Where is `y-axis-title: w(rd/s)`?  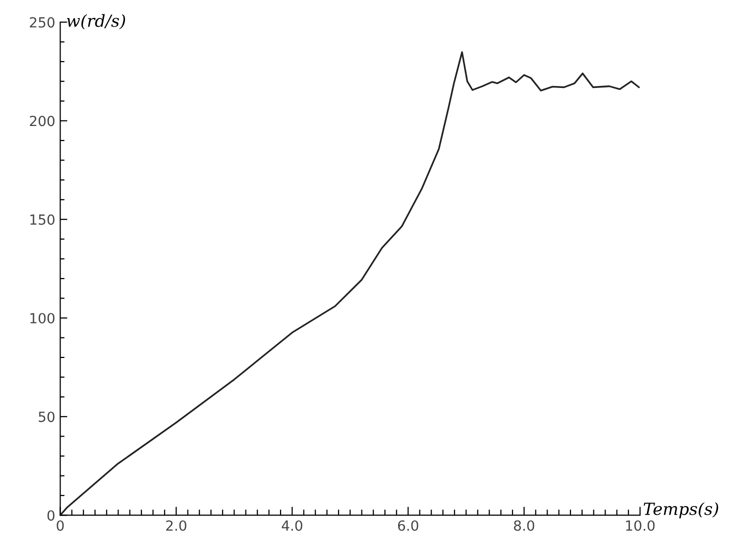
y-axis-title: w(rd/s) is located at coordinates (96, 22).